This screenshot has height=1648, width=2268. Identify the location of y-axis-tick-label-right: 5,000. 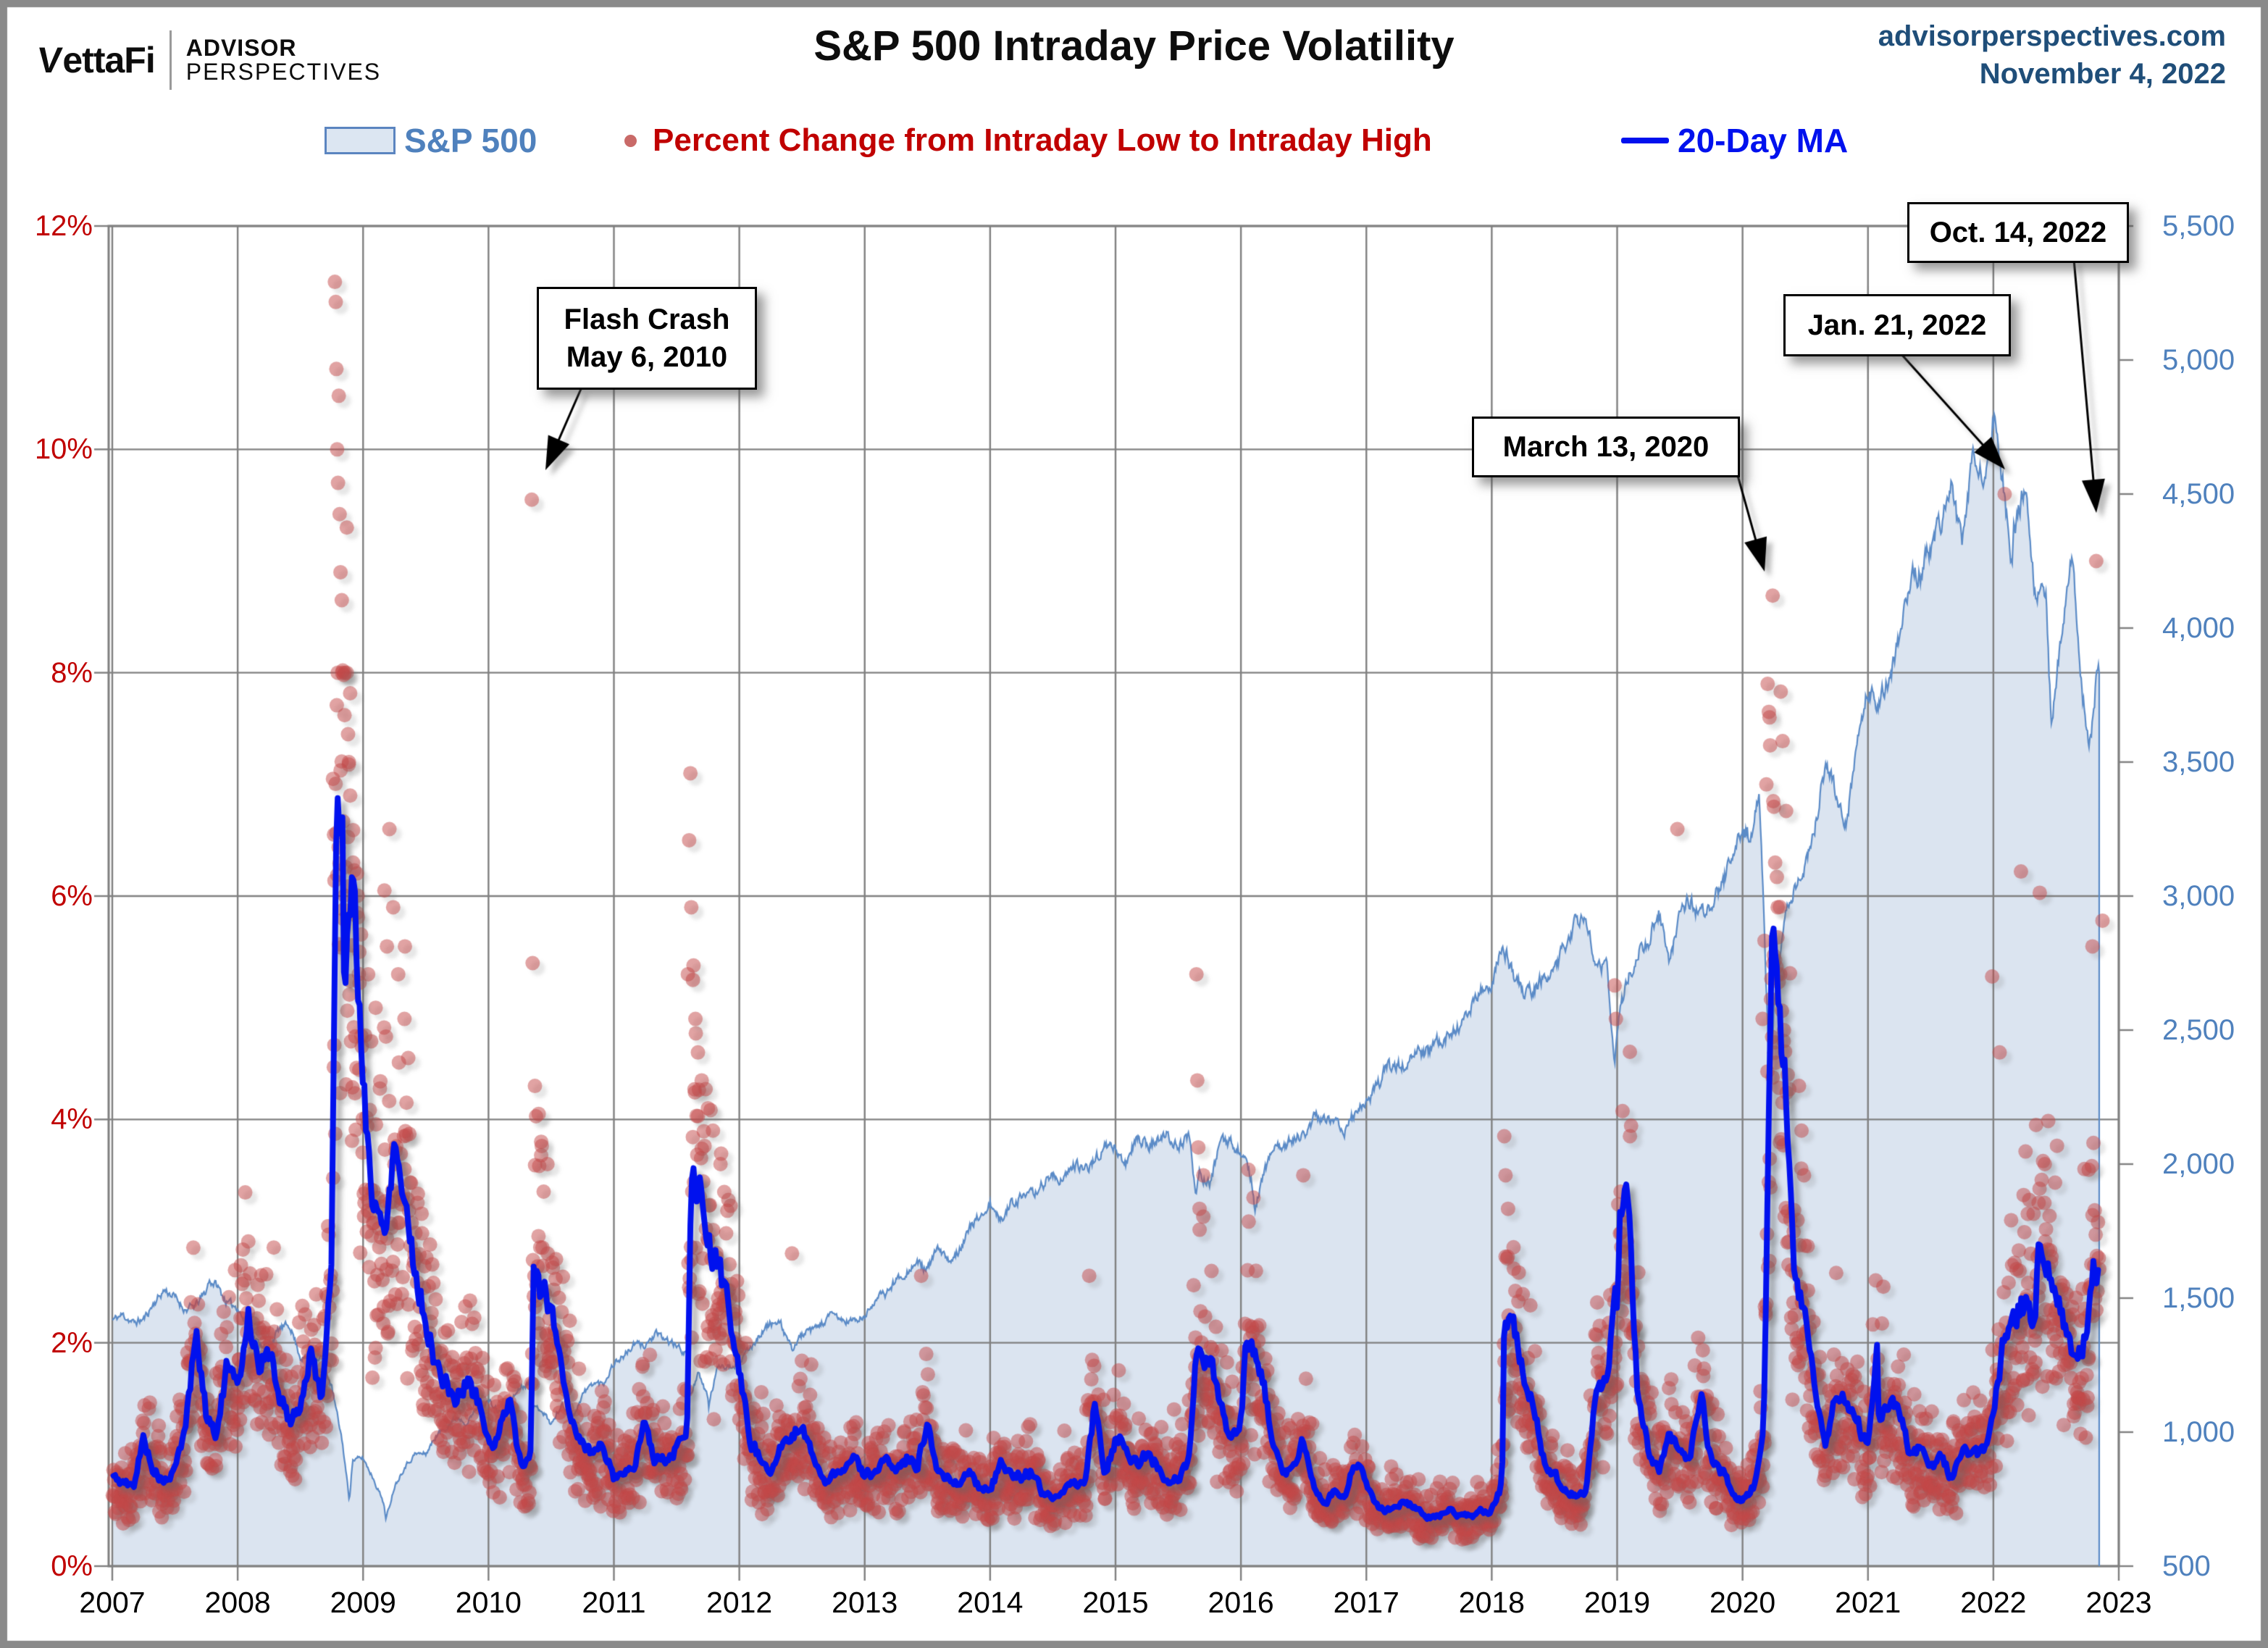
(2199, 360).